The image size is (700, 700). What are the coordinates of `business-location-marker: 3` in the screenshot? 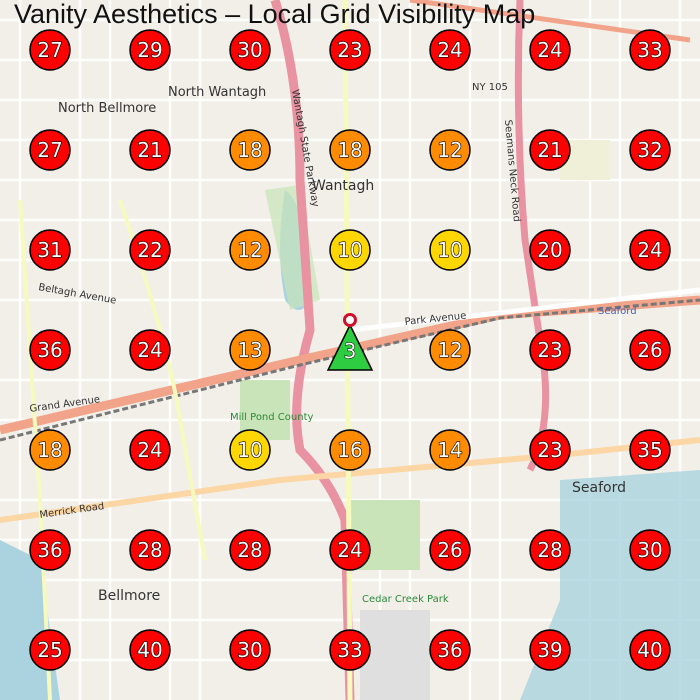 It's located at (350, 342).